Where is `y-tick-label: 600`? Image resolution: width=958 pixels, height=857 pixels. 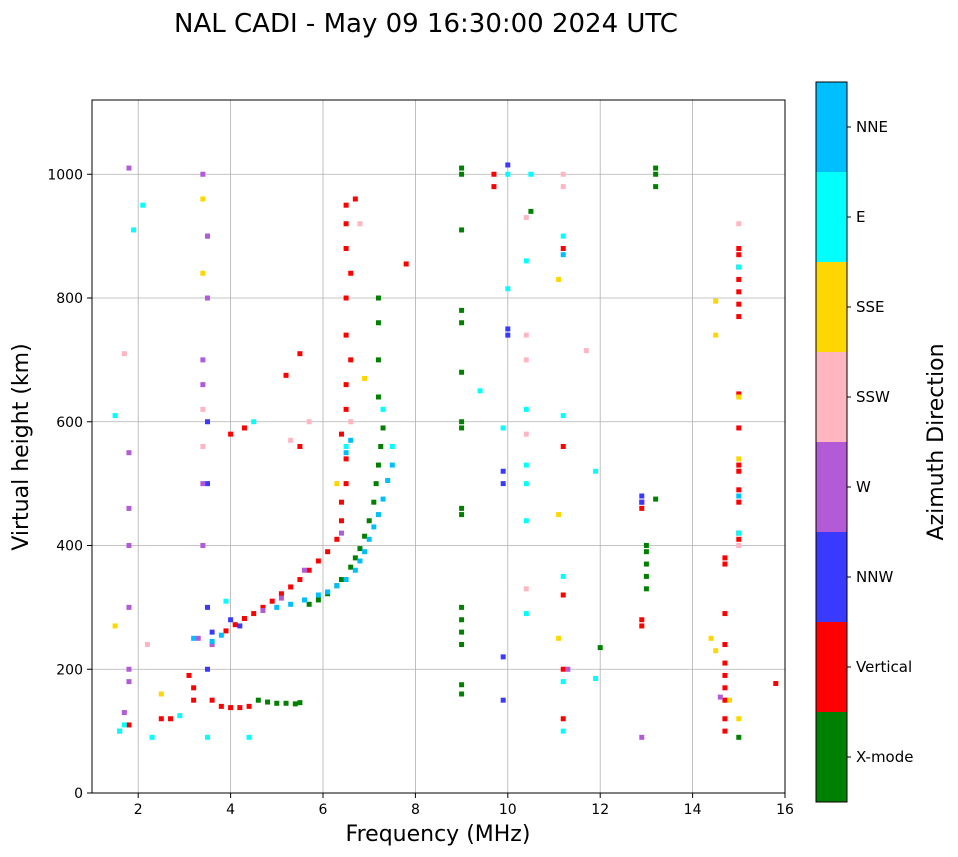 y-tick-label: 600 is located at coordinates (69, 423).